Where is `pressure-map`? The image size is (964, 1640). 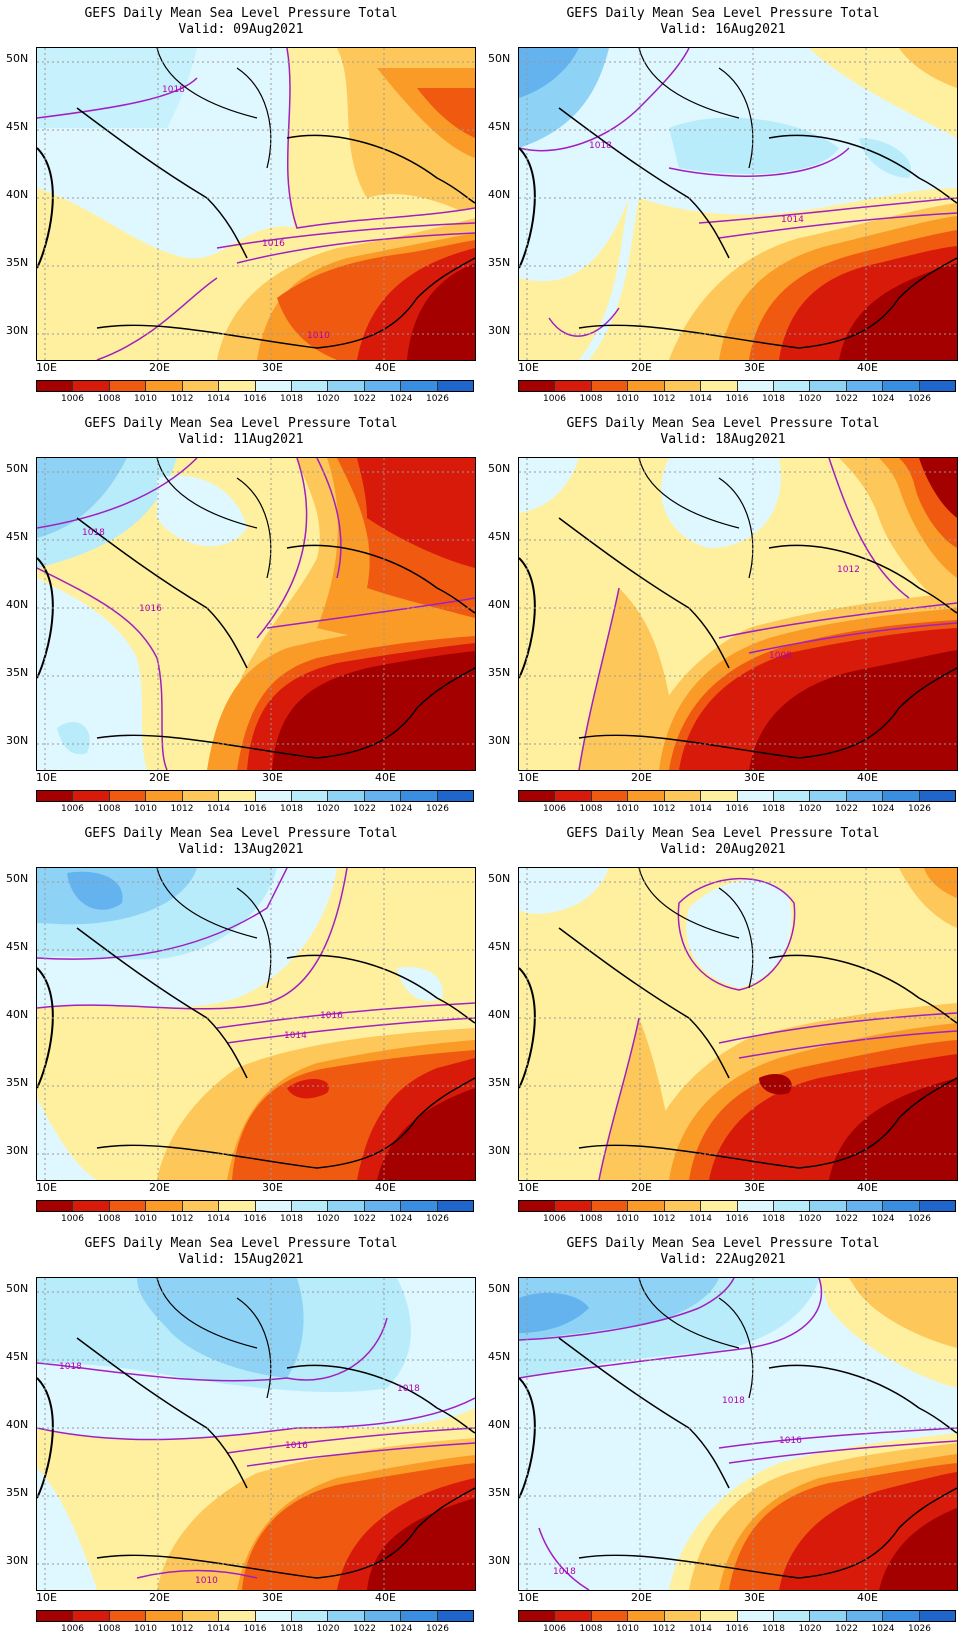
pressure-map is located at coordinates (738, 1024).